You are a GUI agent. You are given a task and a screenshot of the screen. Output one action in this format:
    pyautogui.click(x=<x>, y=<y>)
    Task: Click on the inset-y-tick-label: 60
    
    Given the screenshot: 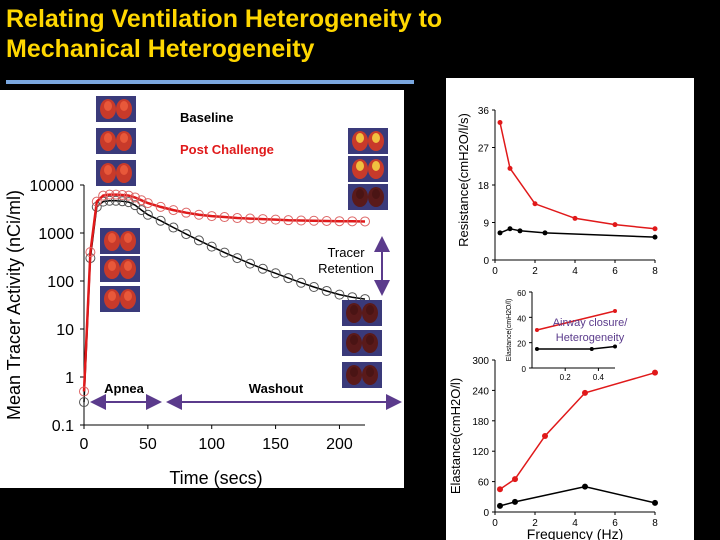 What is the action you would take?
    pyautogui.click(x=521, y=293)
    